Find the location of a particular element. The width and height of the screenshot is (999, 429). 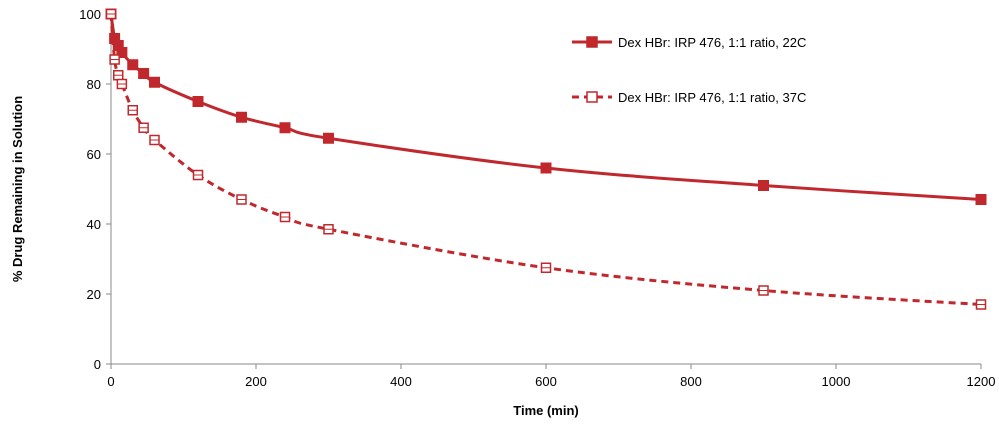

x-tick-label: 0 is located at coordinates (110, 381).